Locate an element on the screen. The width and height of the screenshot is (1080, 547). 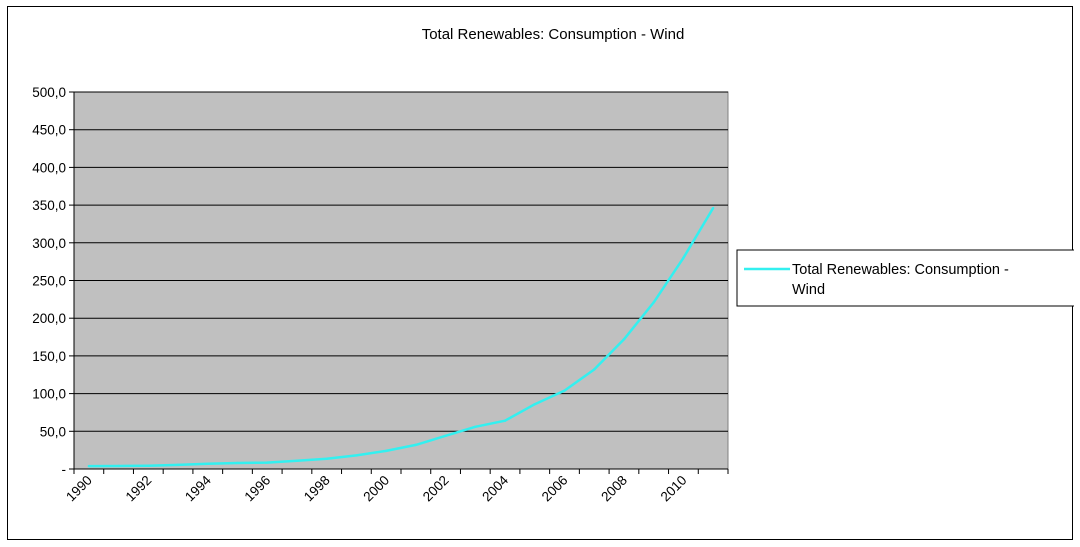
x-tick-label: 1998 is located at coordinates (317, 489).